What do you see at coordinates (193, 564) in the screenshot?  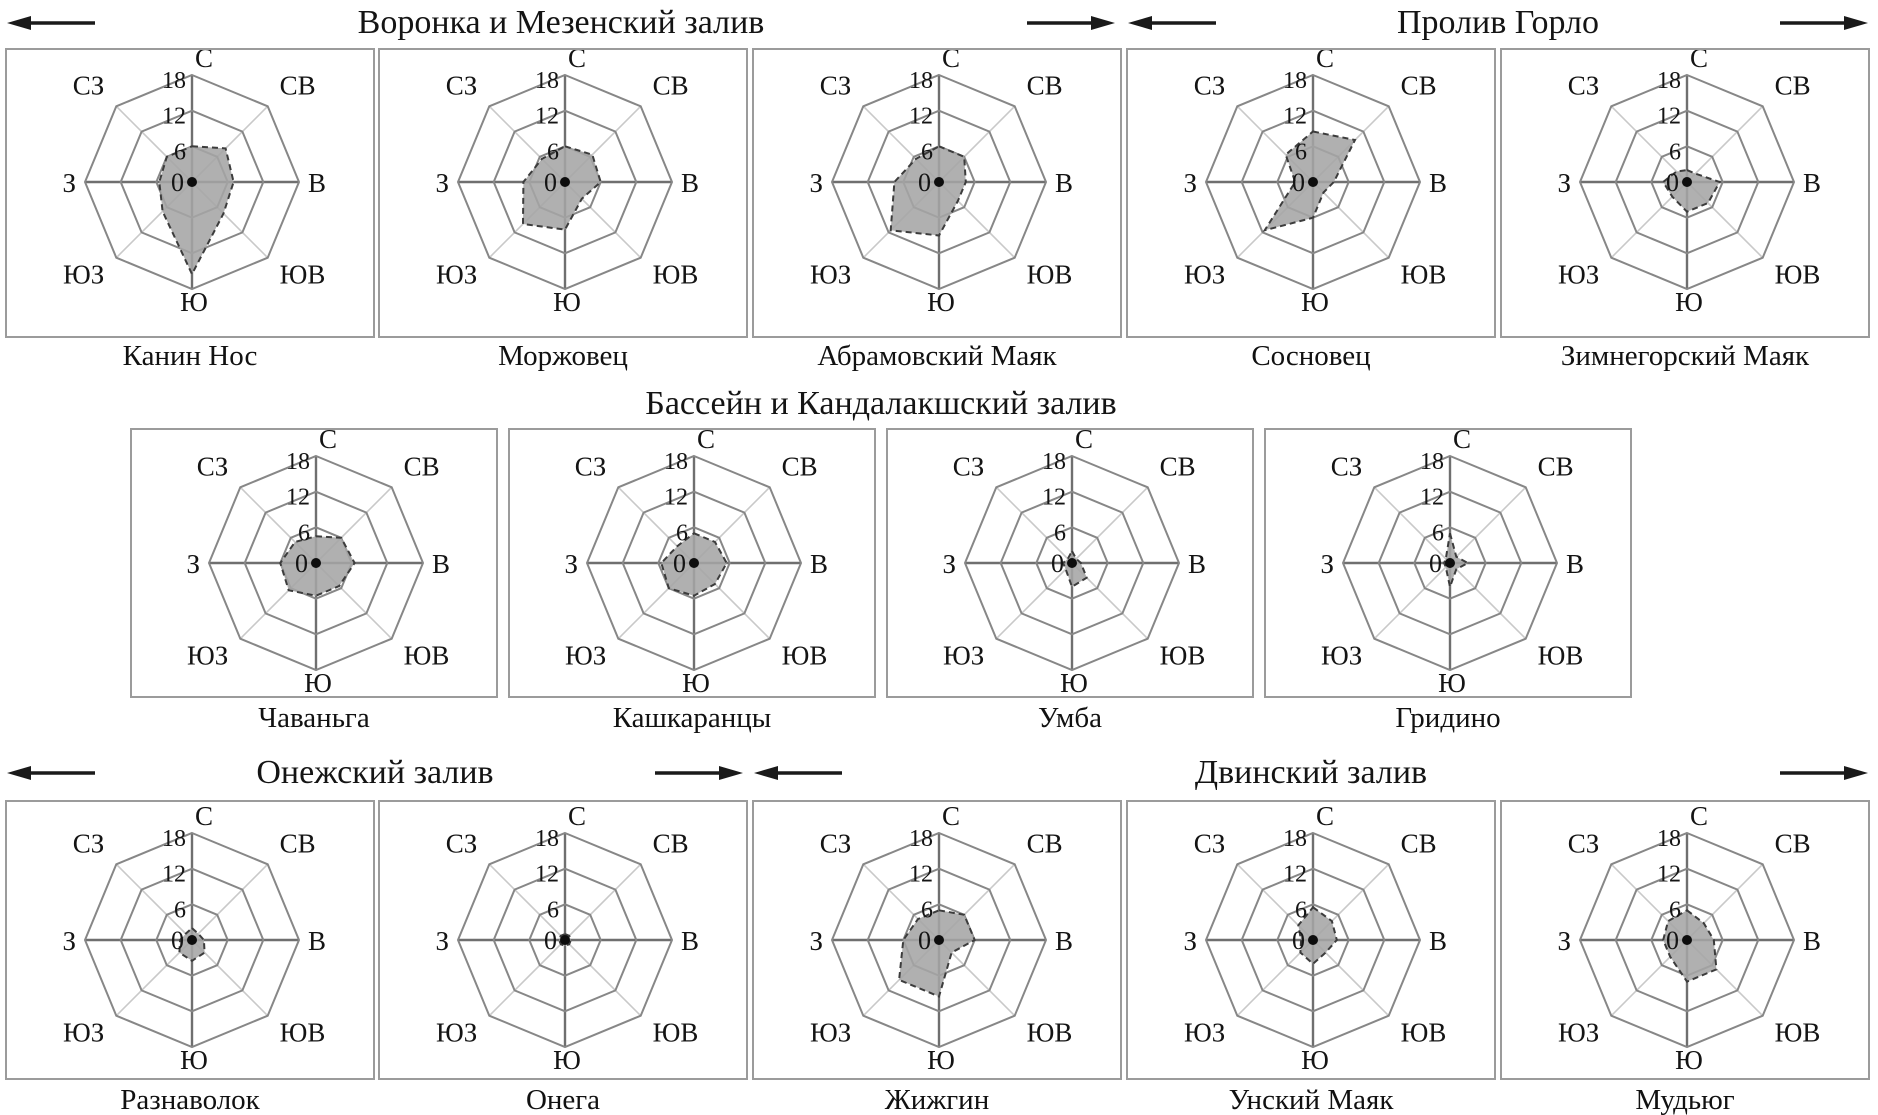 I see `direction-label: З` at bounding box center [193, 564].